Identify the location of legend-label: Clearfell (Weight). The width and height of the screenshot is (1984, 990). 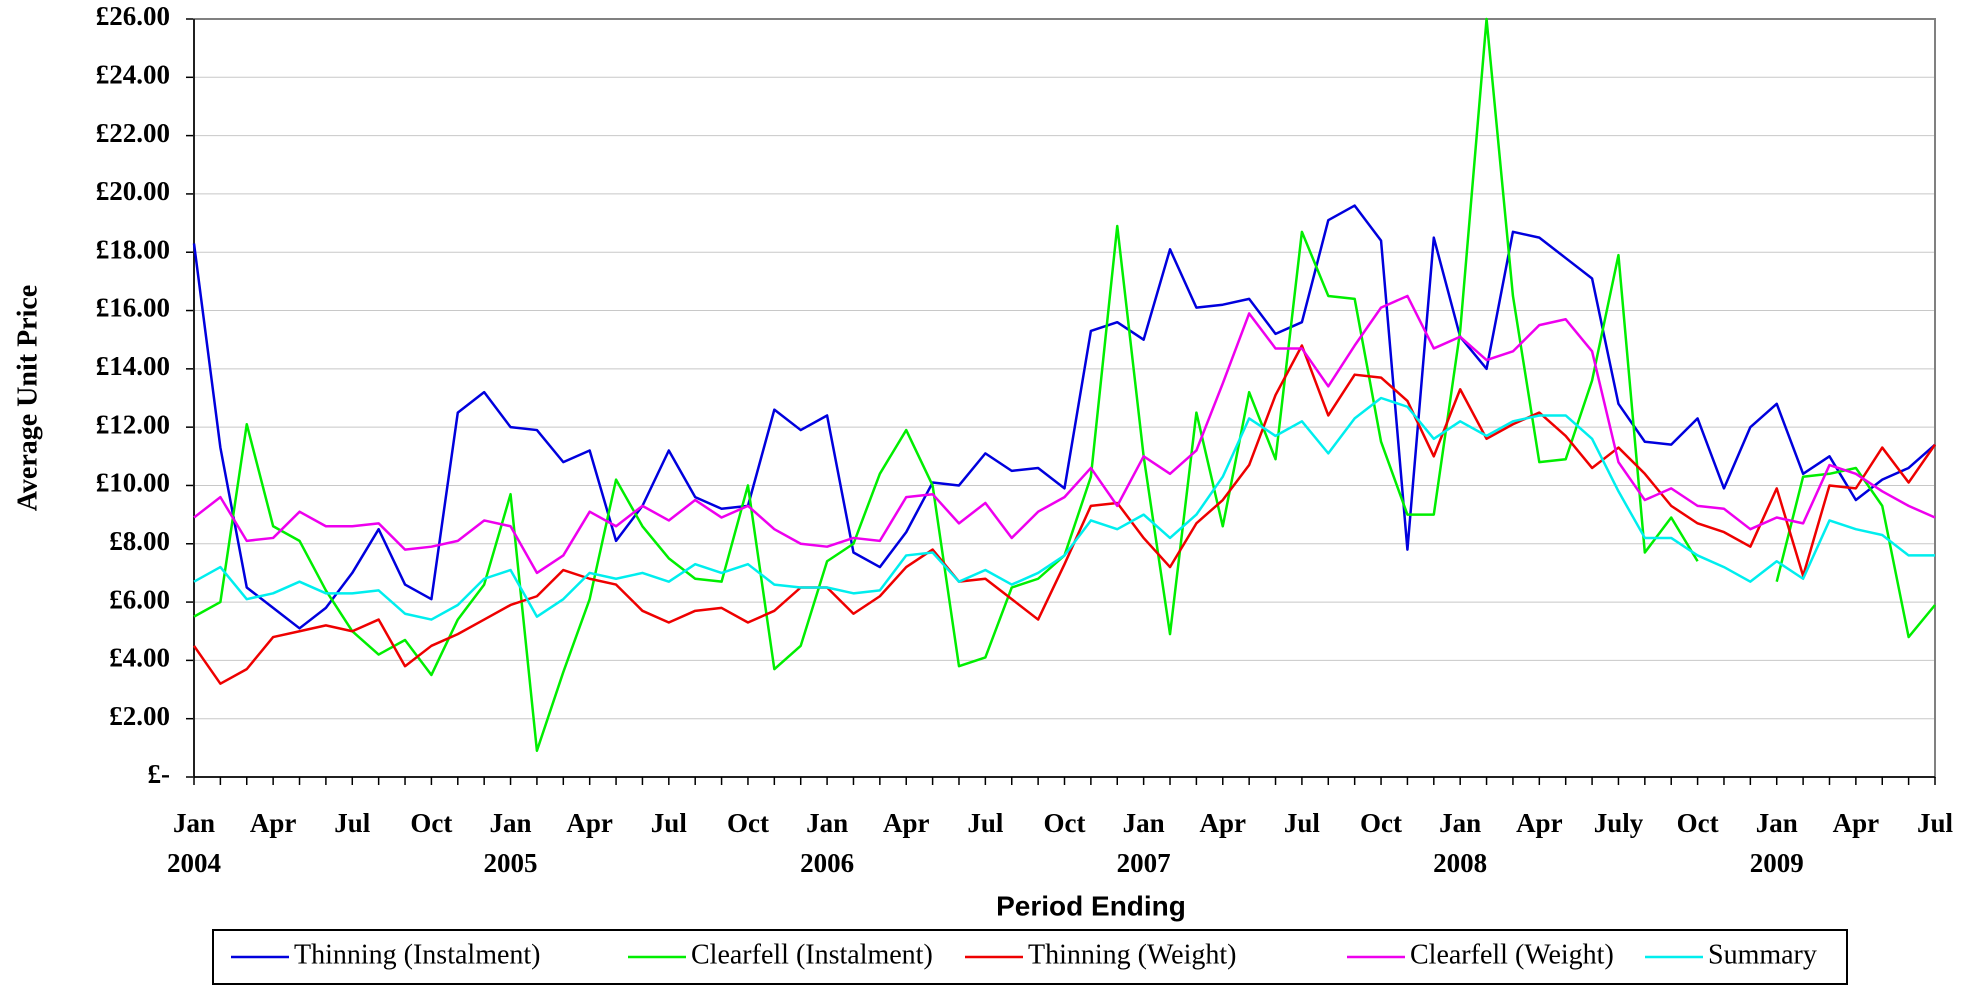
(1512, 954).